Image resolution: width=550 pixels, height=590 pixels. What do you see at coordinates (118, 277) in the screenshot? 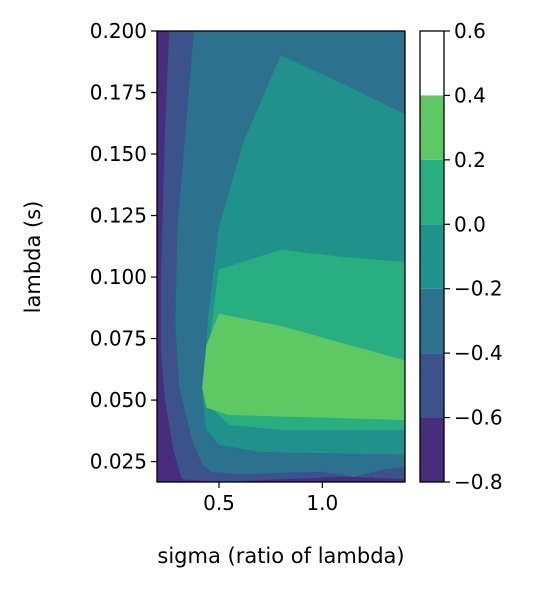
I see `y-tick-label: 0.100` at bounding box center [118, 277].